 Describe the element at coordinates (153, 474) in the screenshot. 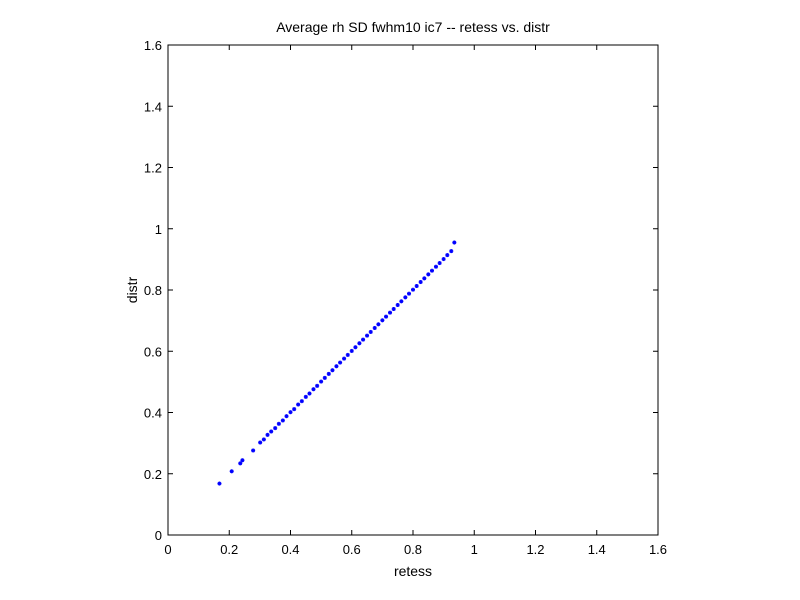

I see `y-tick-label: 0.2` at that location.